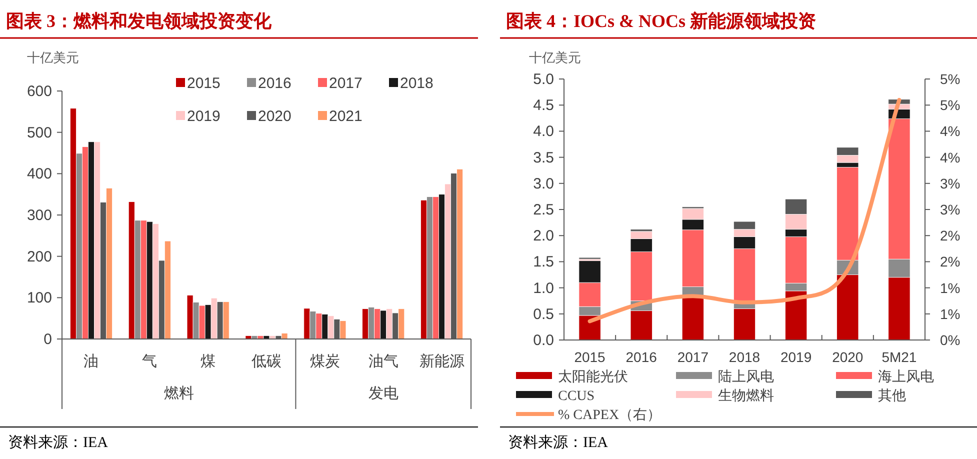 The height and width of the screenshot is (459, 977). Describe the element at coordinates (892, 396) in the screenshot. I see `legend-label: 其他` at that location.